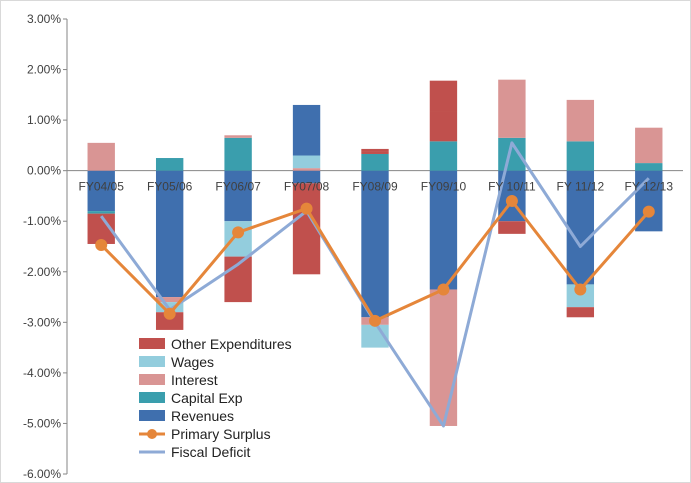  I want to click on x-tick-label: FY08/09, so click(375, 187).